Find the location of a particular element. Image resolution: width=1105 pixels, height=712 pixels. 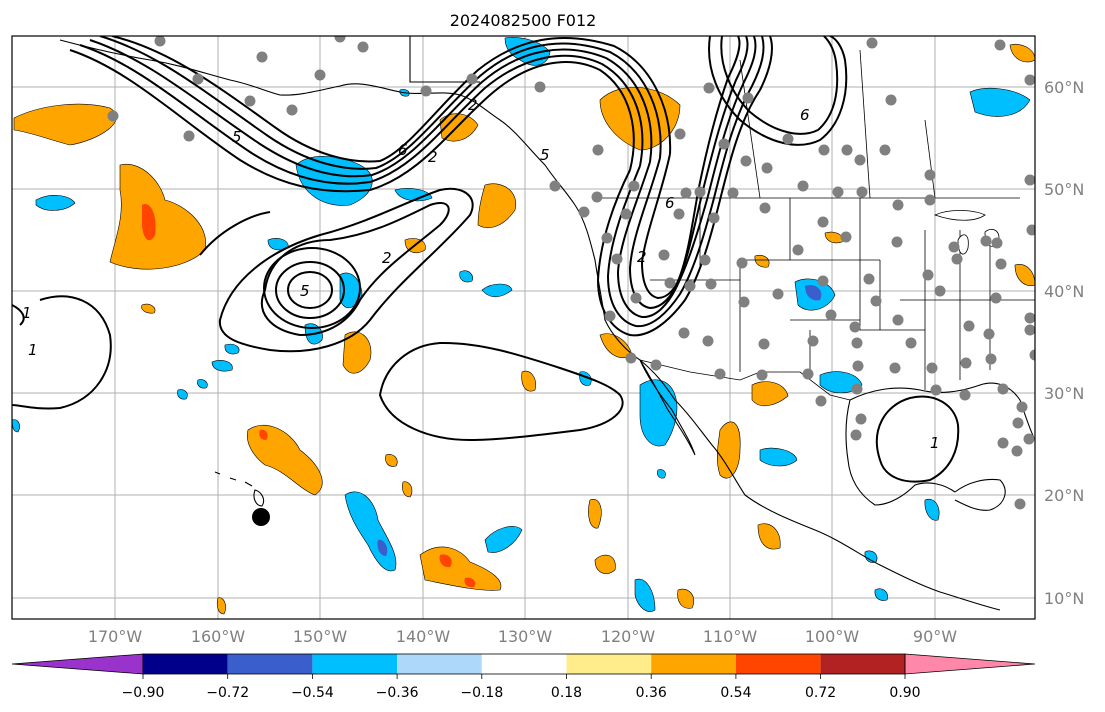

contour-label: 1 is located at coordinates (27, 313).